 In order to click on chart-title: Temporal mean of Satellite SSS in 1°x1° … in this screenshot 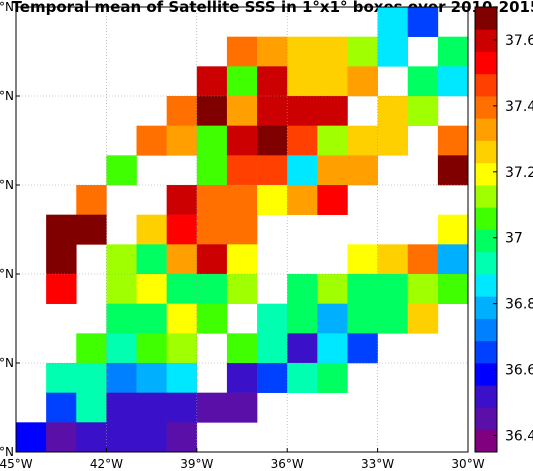, I will do `click(272, 8)`.